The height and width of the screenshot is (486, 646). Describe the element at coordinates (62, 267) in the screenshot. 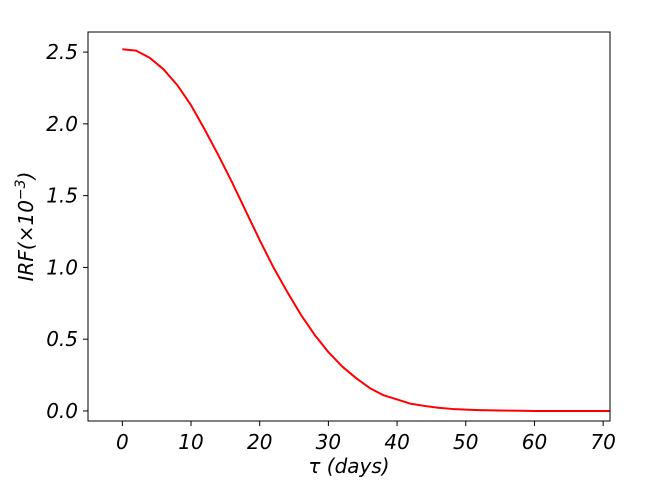

I see `y-tick-label: 1.0` at that location.